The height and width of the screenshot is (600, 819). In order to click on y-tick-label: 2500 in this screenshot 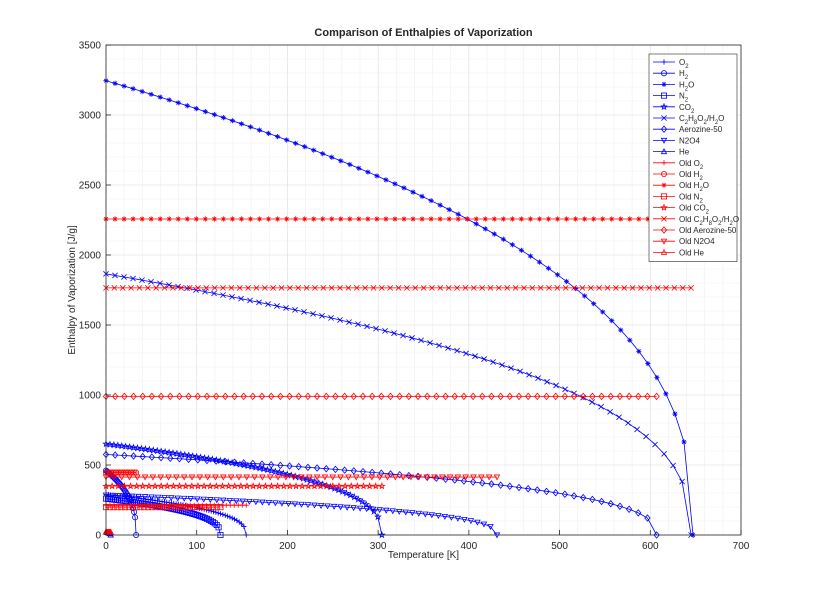, I will do `click(90, 186)`.